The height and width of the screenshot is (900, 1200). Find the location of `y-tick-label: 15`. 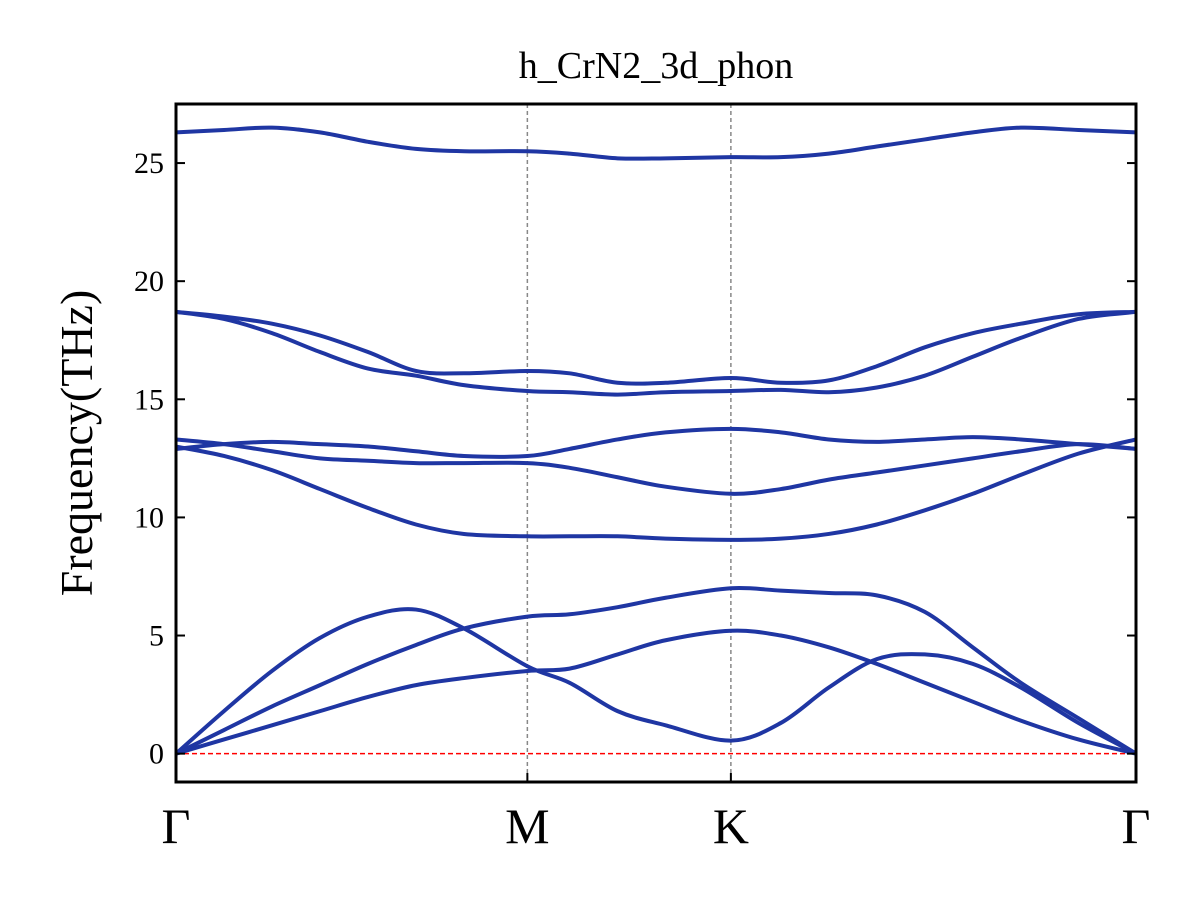

y-tick-label: 15 is located at coordinates (149, 399).